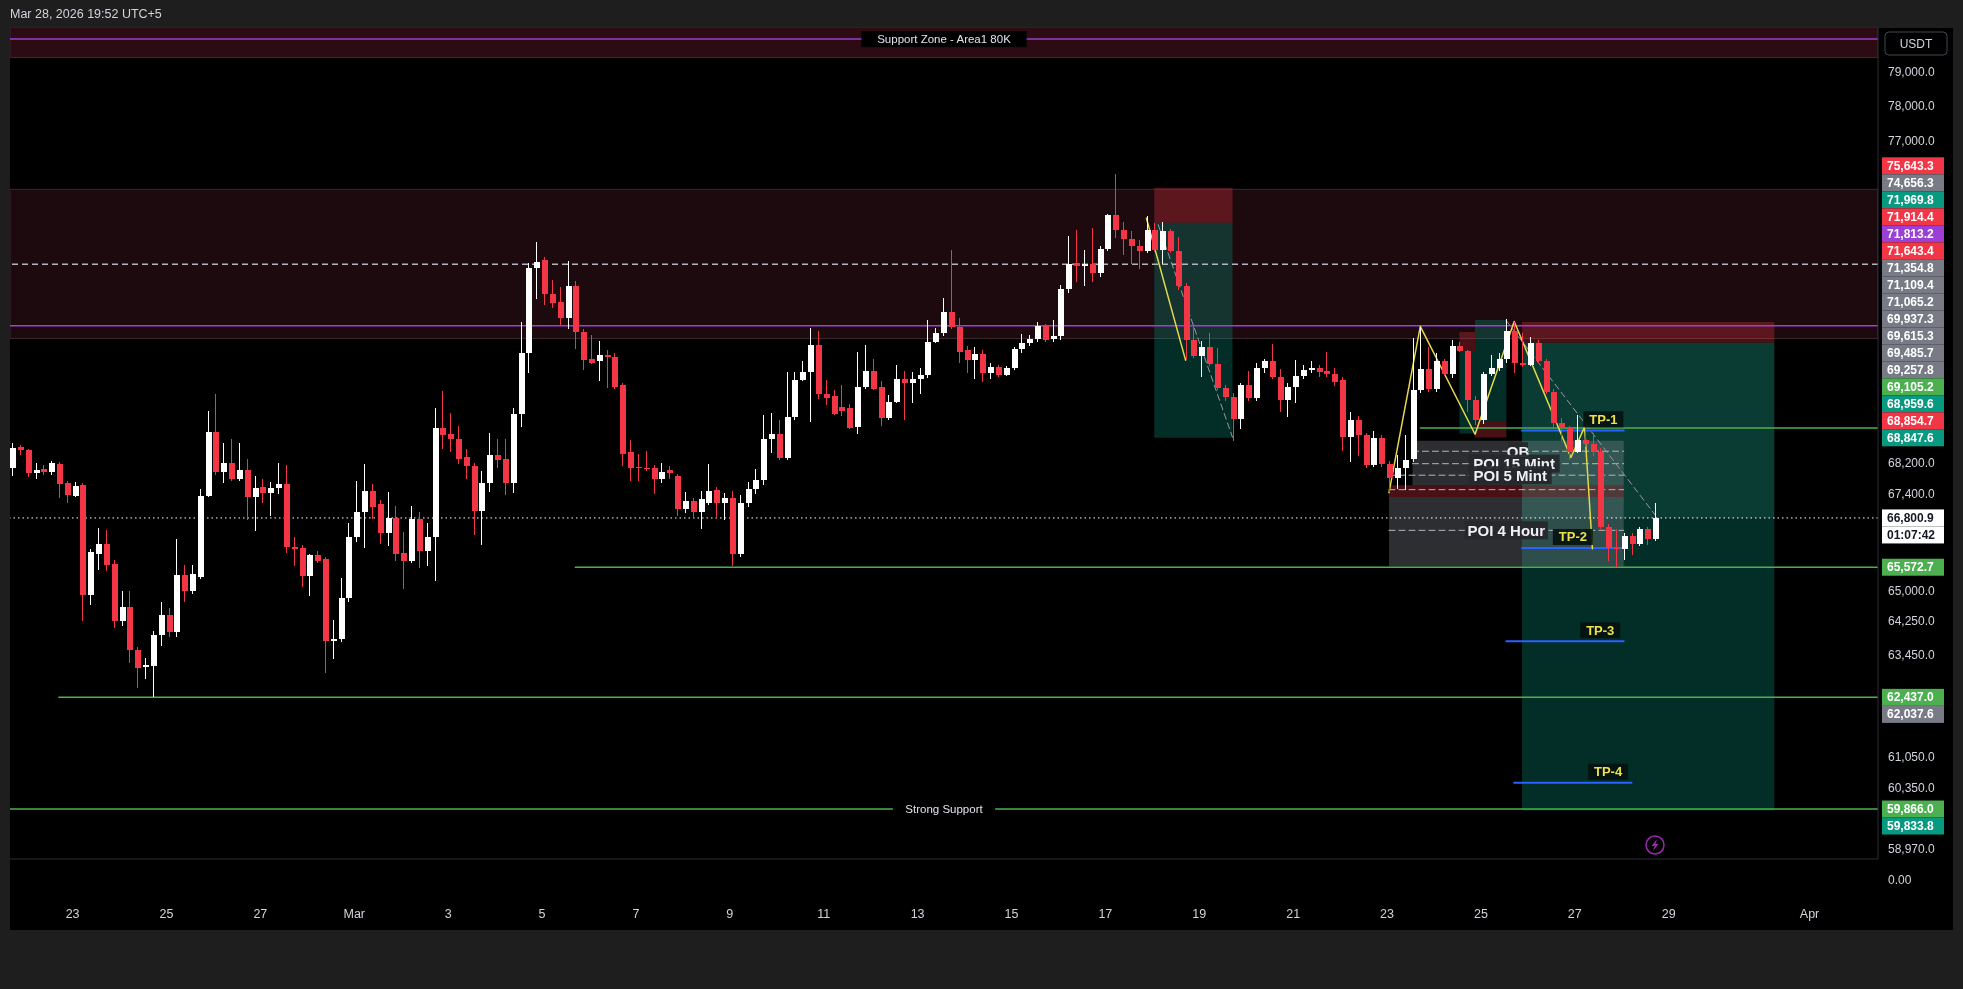  Describe the element at coordinates (1911, 534) in the screenshot. I see `text: 01:07:42` at that location.